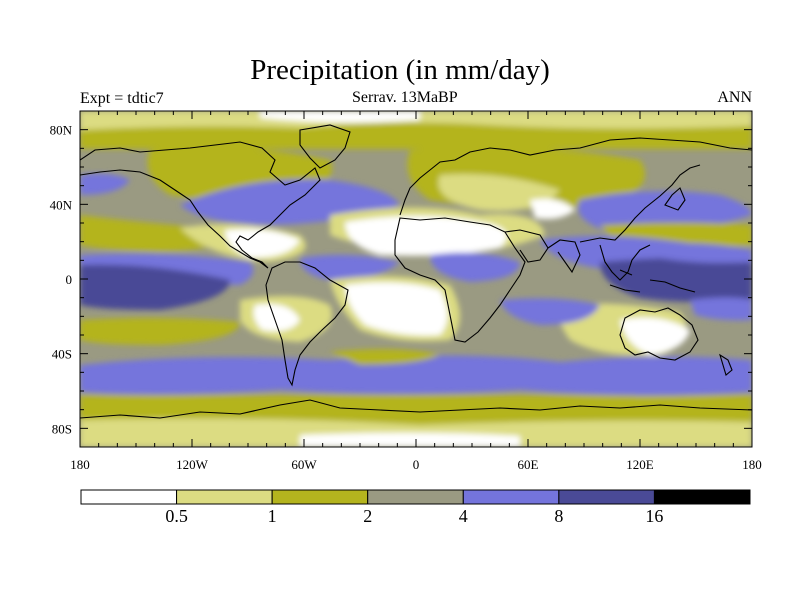 Image resolution: width=800 pixels, height=600 pixels. What do you see at coordinates (192, 464) in the screenshot?
I see `lon-tick-label: 120W` at bounding box center [192, 464].